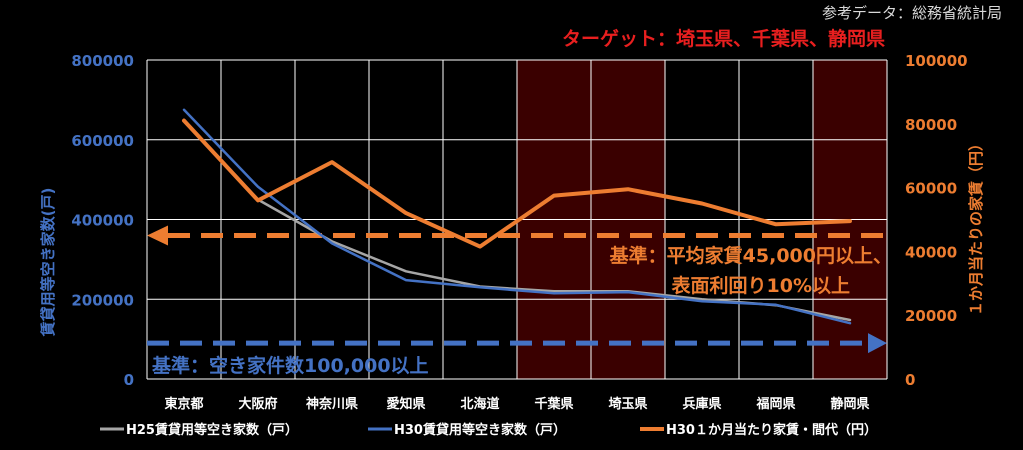  What do you see at coordinates (102, 300) in the screenshot?
I see `left-tick-label: 200000` at bounding box center [102, 300].